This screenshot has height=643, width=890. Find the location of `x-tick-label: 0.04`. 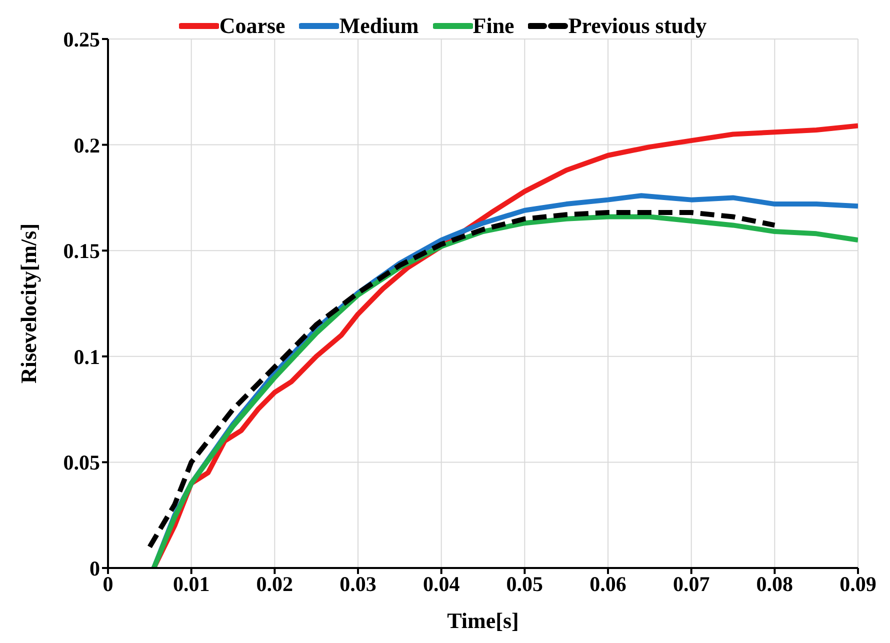

x-tick-label: 0.04 is located at coordinates (441, 584).